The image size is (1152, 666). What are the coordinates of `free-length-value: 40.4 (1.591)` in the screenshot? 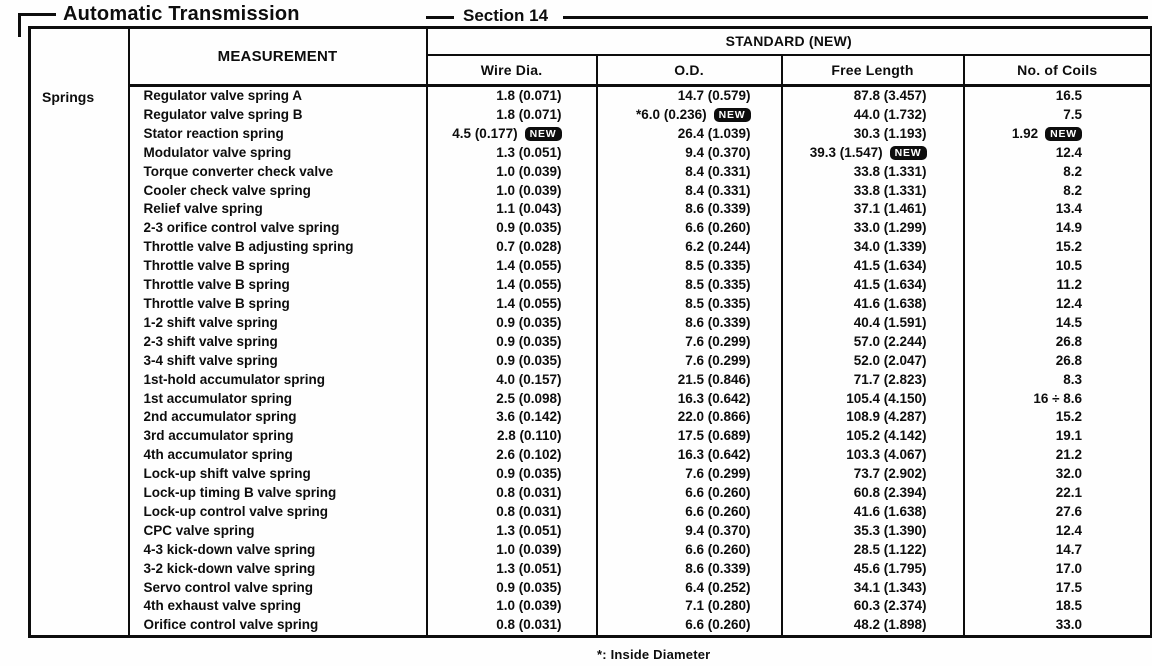 It's located at (872, 323).